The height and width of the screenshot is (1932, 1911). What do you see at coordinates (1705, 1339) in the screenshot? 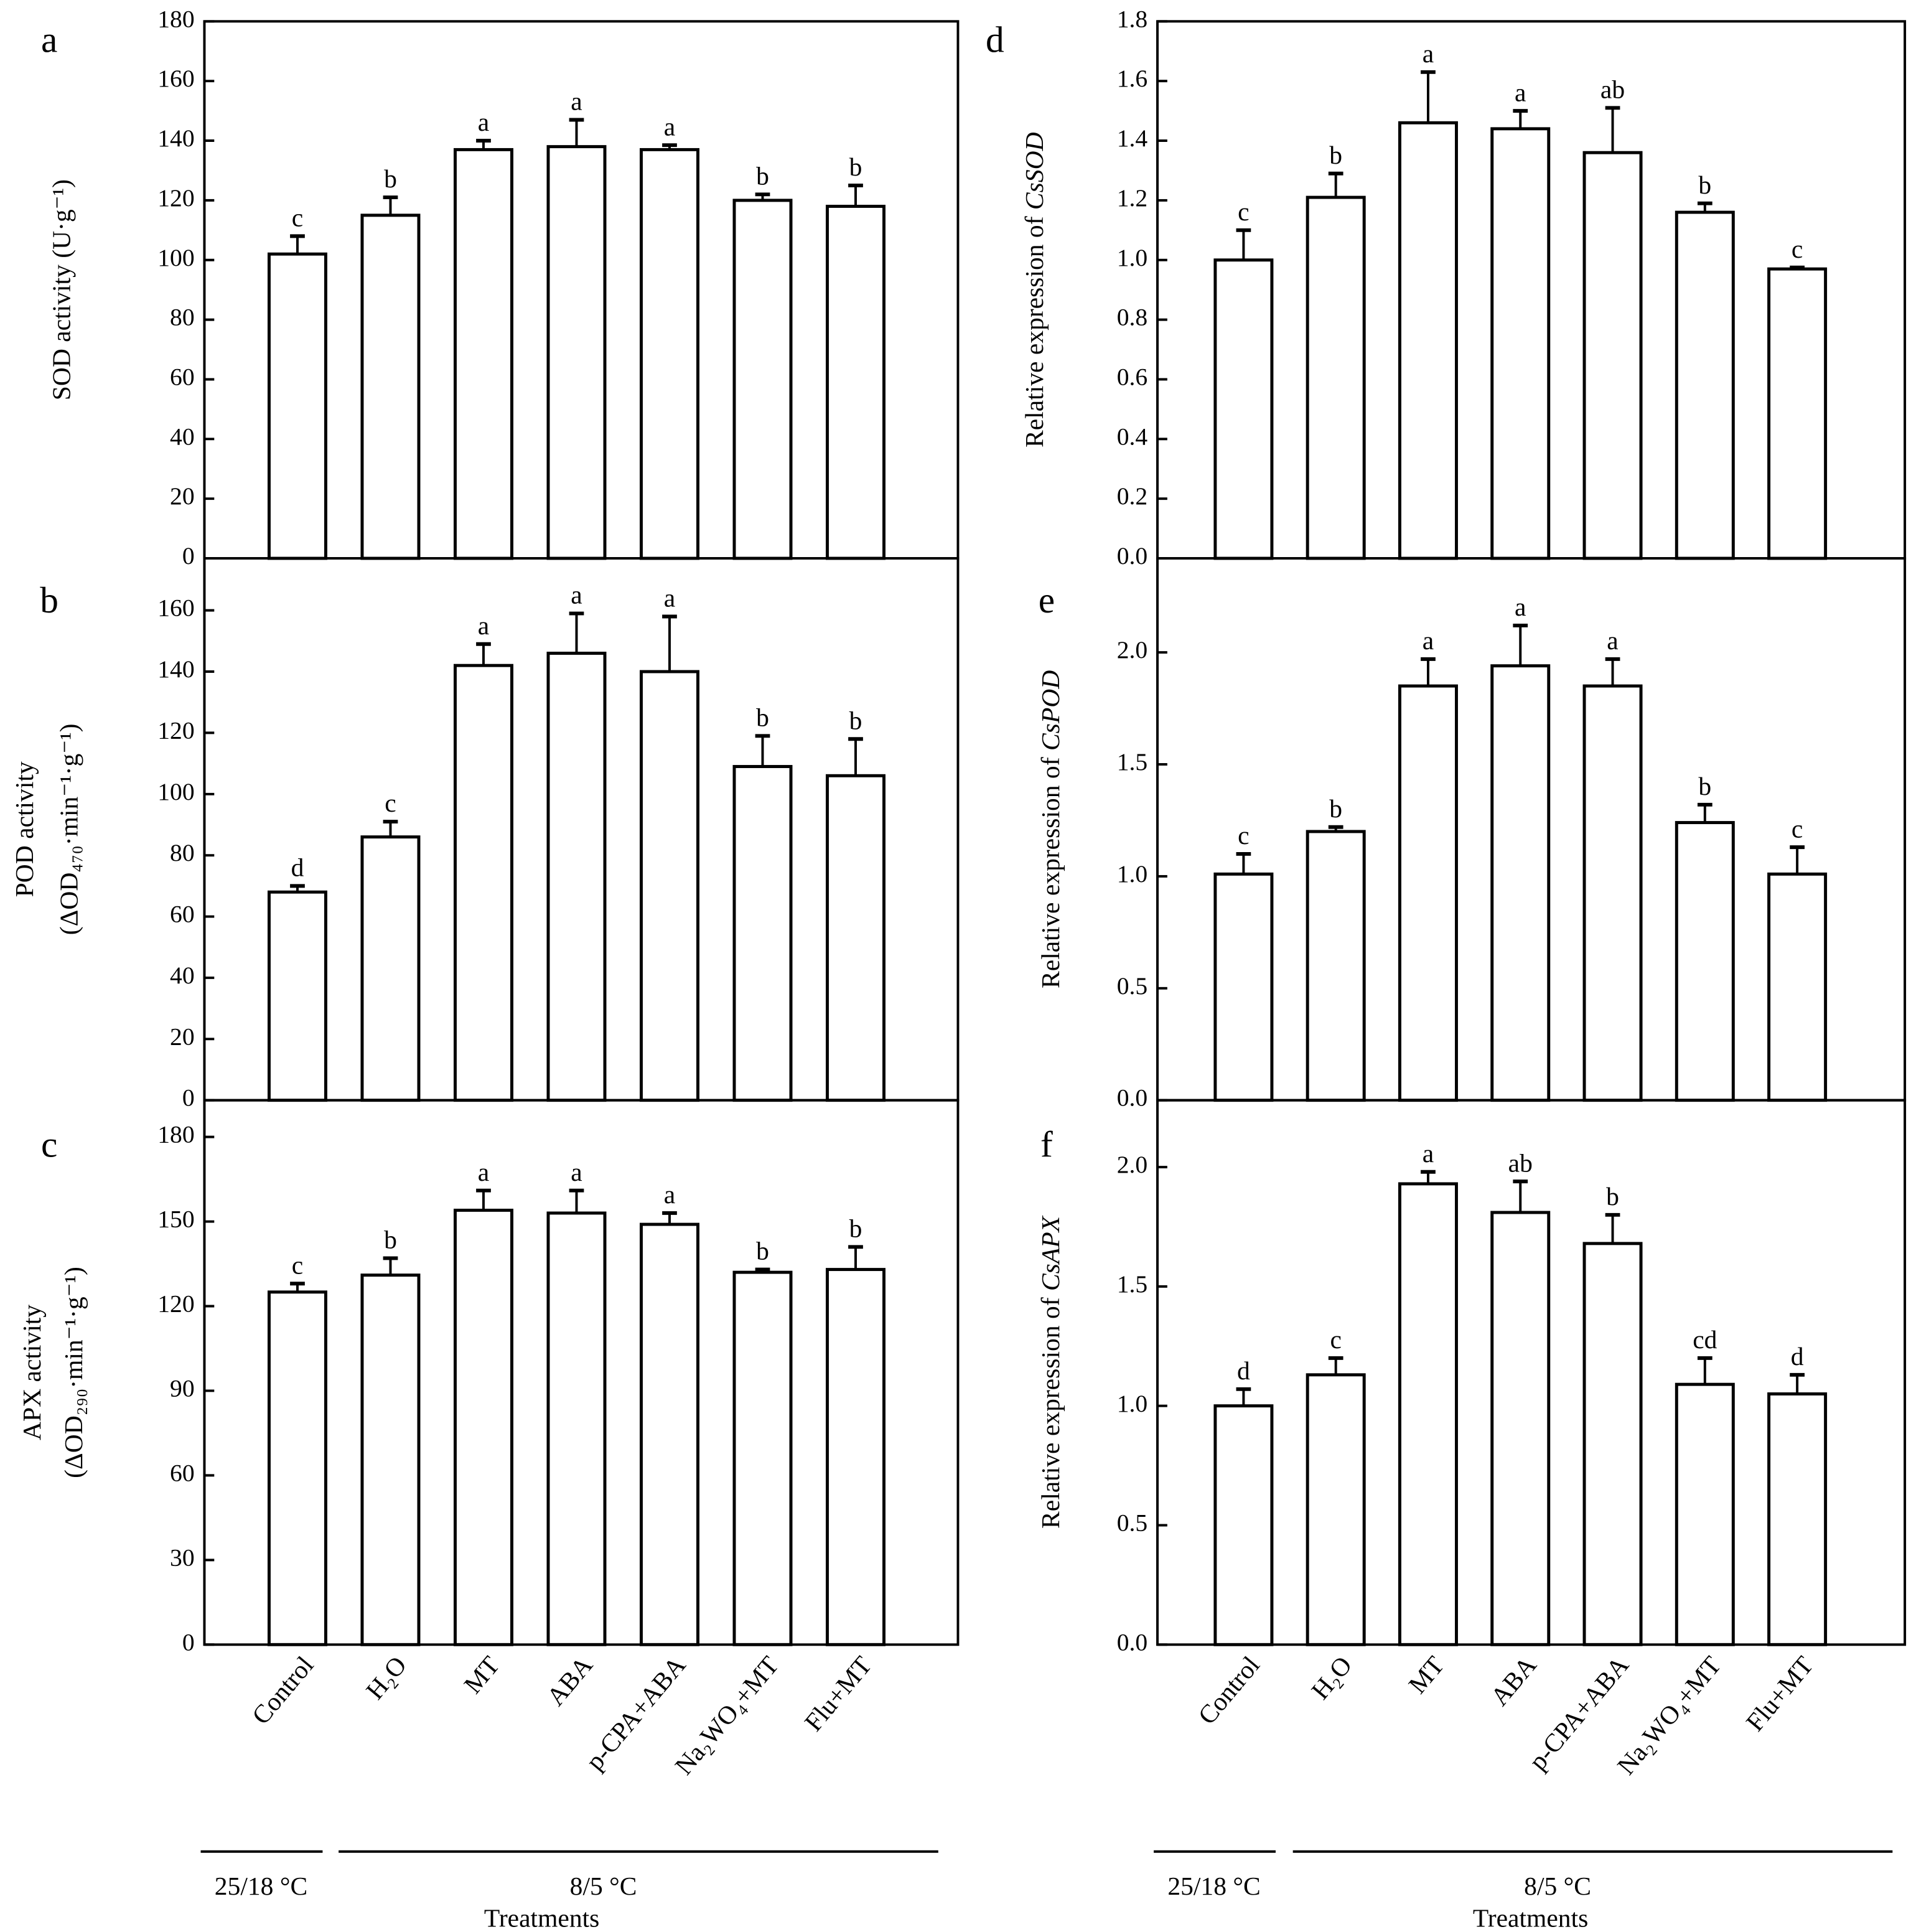
I see `significance-letter: cd` at bounding box center [1705, 1339].